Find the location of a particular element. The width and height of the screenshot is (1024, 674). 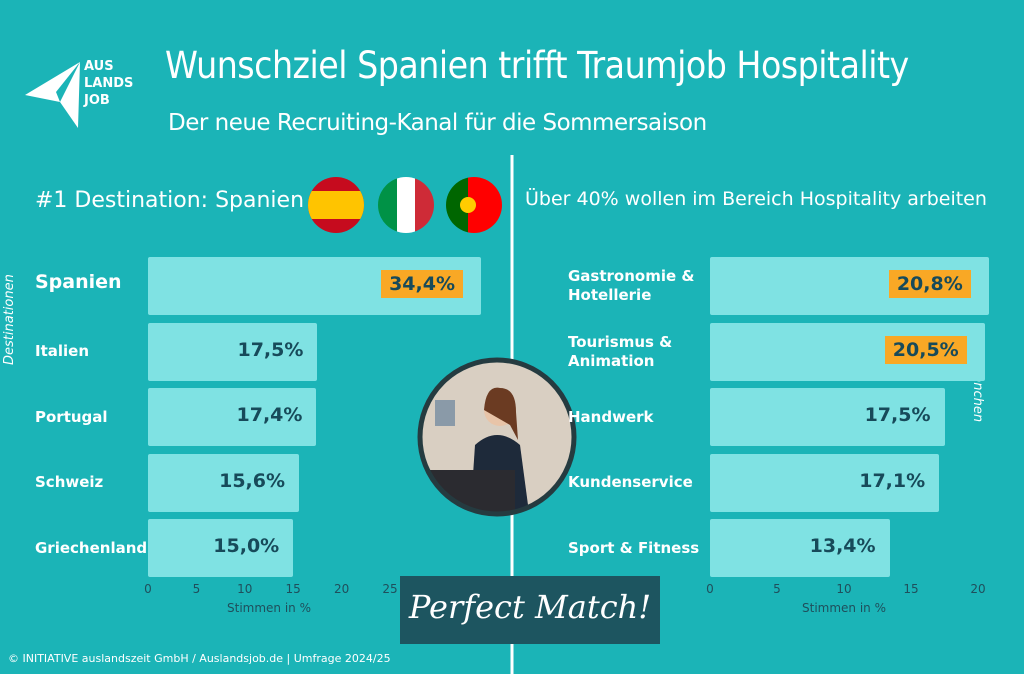

photo is located at coordinates (497, 437).